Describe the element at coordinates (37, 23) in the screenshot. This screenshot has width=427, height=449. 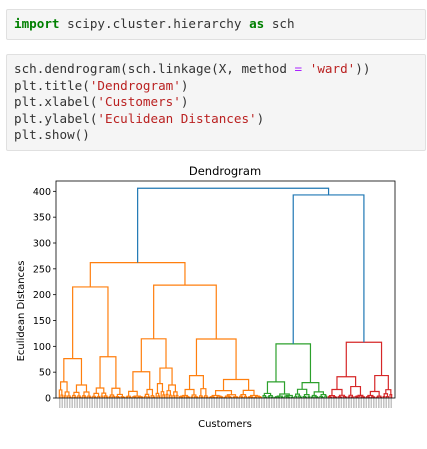
I see `import-keyword: import` at that location.